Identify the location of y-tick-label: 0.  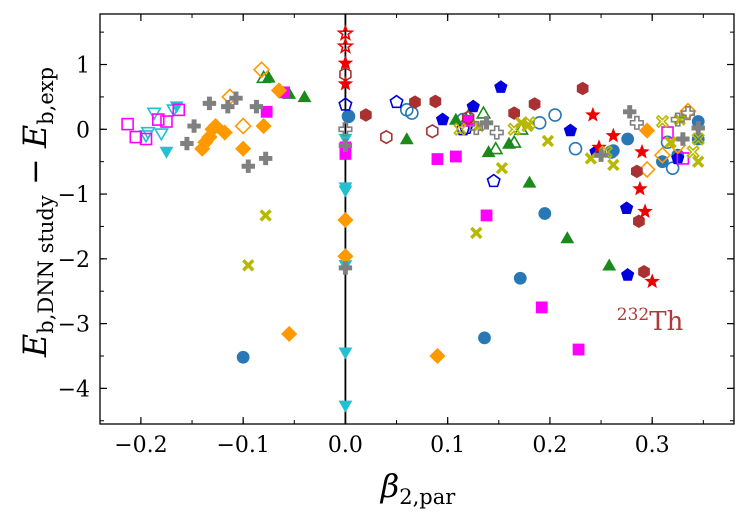
(83, 130).